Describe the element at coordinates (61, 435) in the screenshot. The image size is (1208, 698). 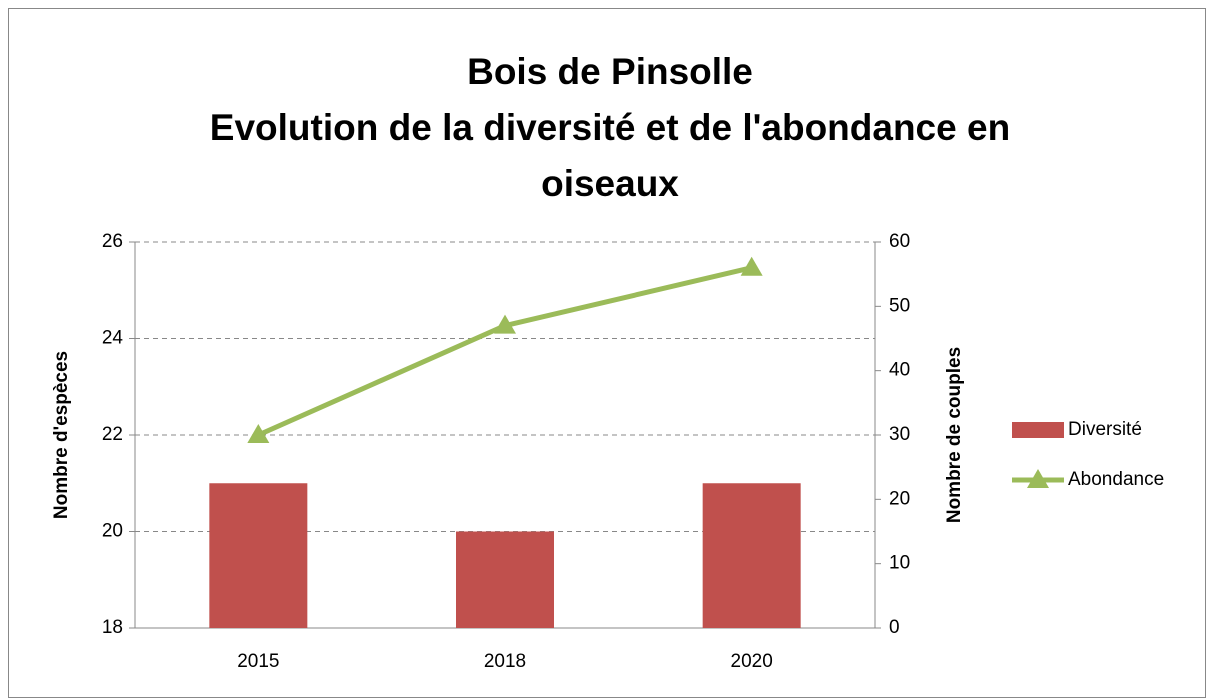
I see `y-axis-label: Nombre d'espèces` at that location.